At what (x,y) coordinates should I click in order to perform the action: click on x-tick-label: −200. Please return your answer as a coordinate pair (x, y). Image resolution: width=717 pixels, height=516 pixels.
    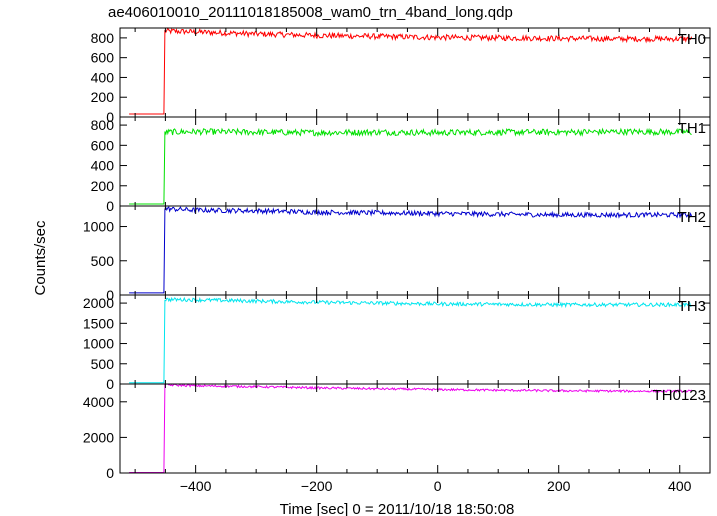
    Looking at the image, I should click on (317, 486).